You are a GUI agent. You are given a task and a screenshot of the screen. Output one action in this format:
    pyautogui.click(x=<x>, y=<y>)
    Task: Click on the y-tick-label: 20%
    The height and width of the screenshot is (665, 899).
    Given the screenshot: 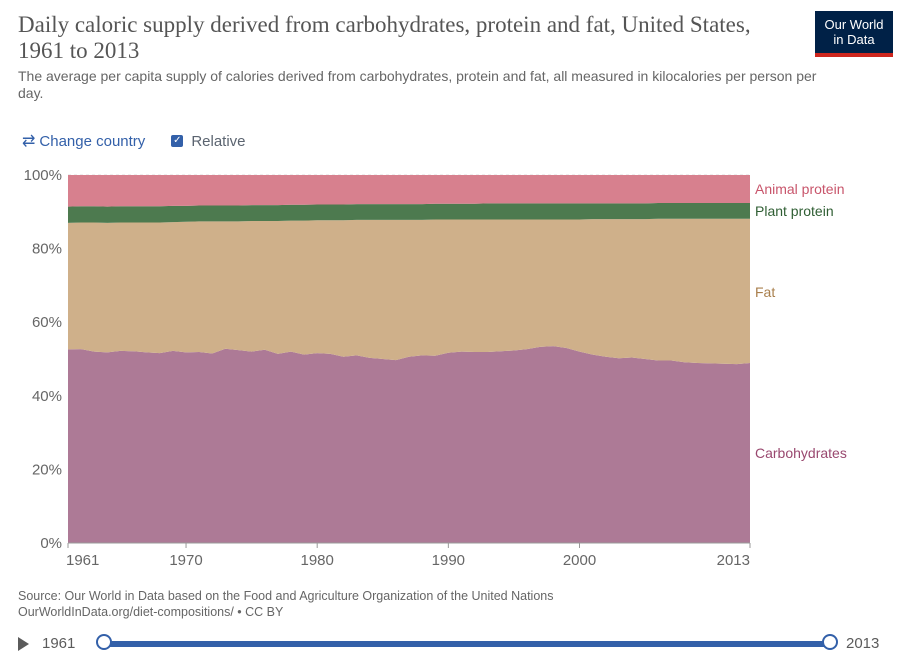 What is the action you would take?
    pyautogui.click(x=47, y=469)
    